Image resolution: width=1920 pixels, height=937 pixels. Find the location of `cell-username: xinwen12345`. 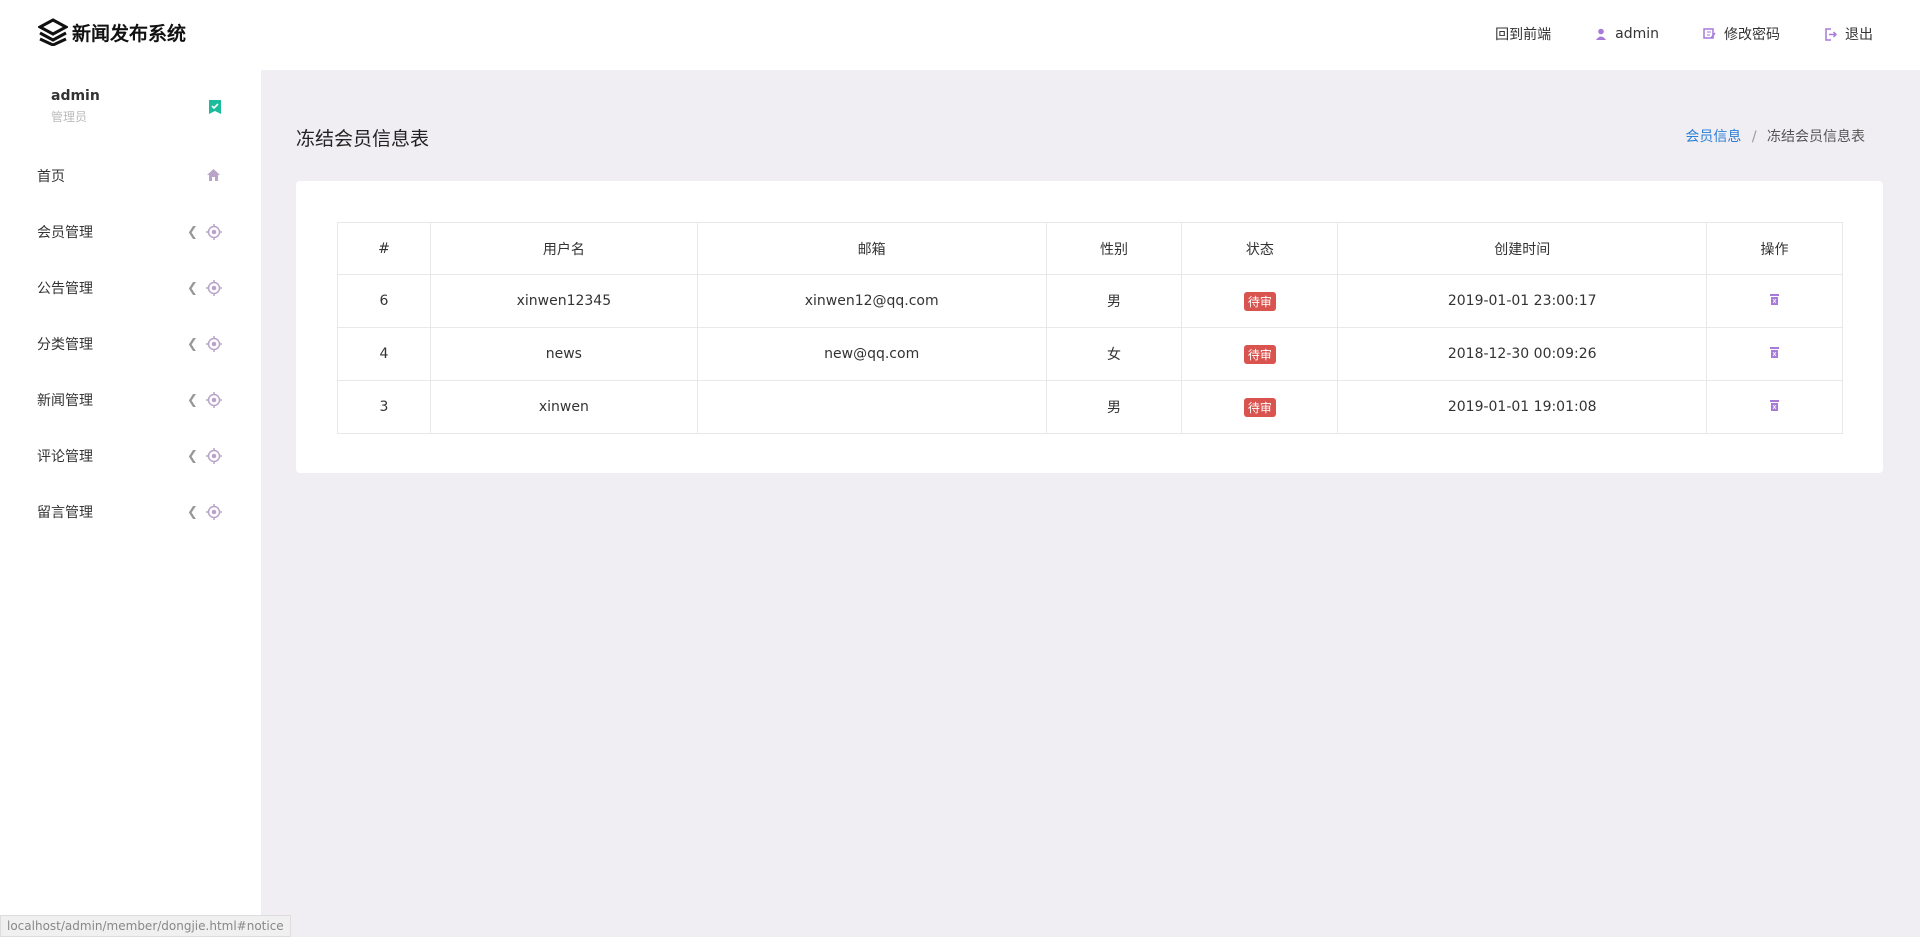

cell-username: xinwen12345 is located at coordinates (563, 301).